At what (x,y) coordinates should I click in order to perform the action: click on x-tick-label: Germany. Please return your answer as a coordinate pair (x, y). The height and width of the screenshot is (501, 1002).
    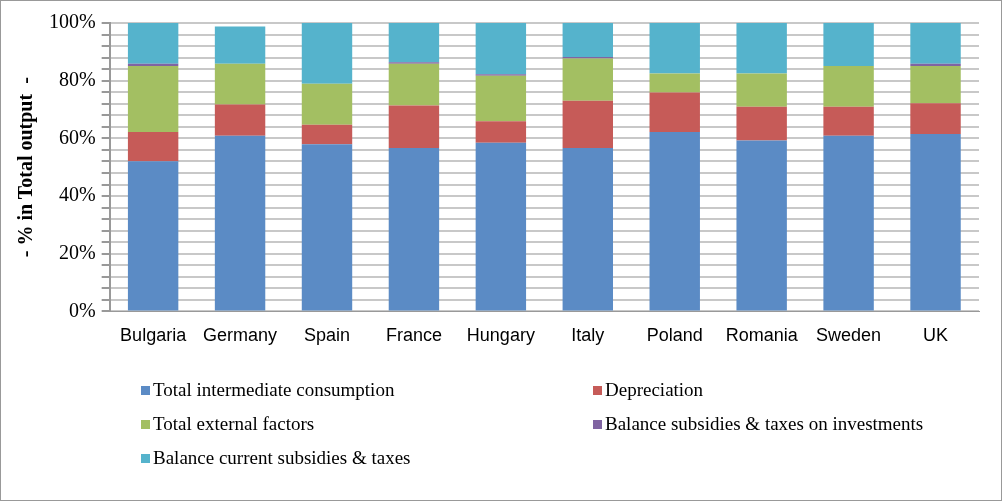
    Looking at the image, I should click on (240, 335).